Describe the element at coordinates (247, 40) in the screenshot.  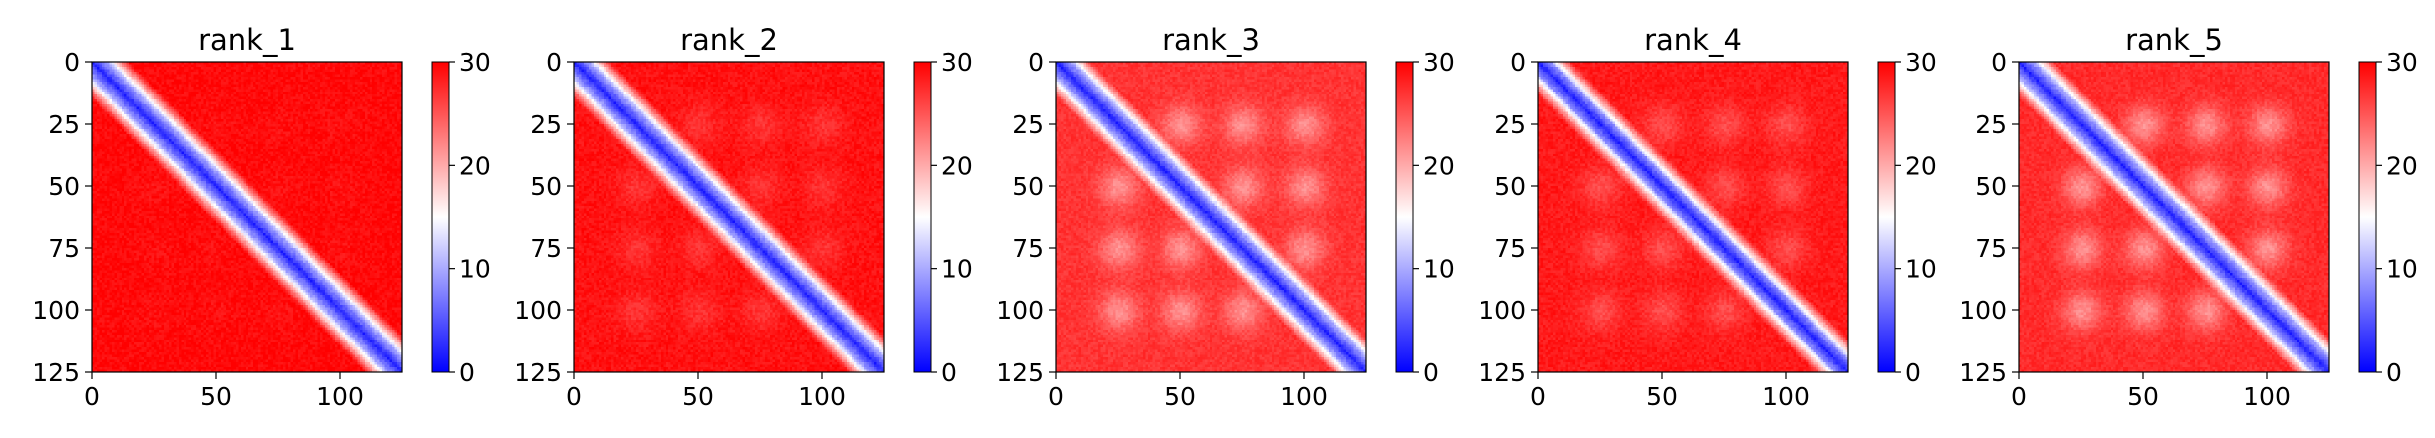
I see `panel-title: rank_1` at that location.